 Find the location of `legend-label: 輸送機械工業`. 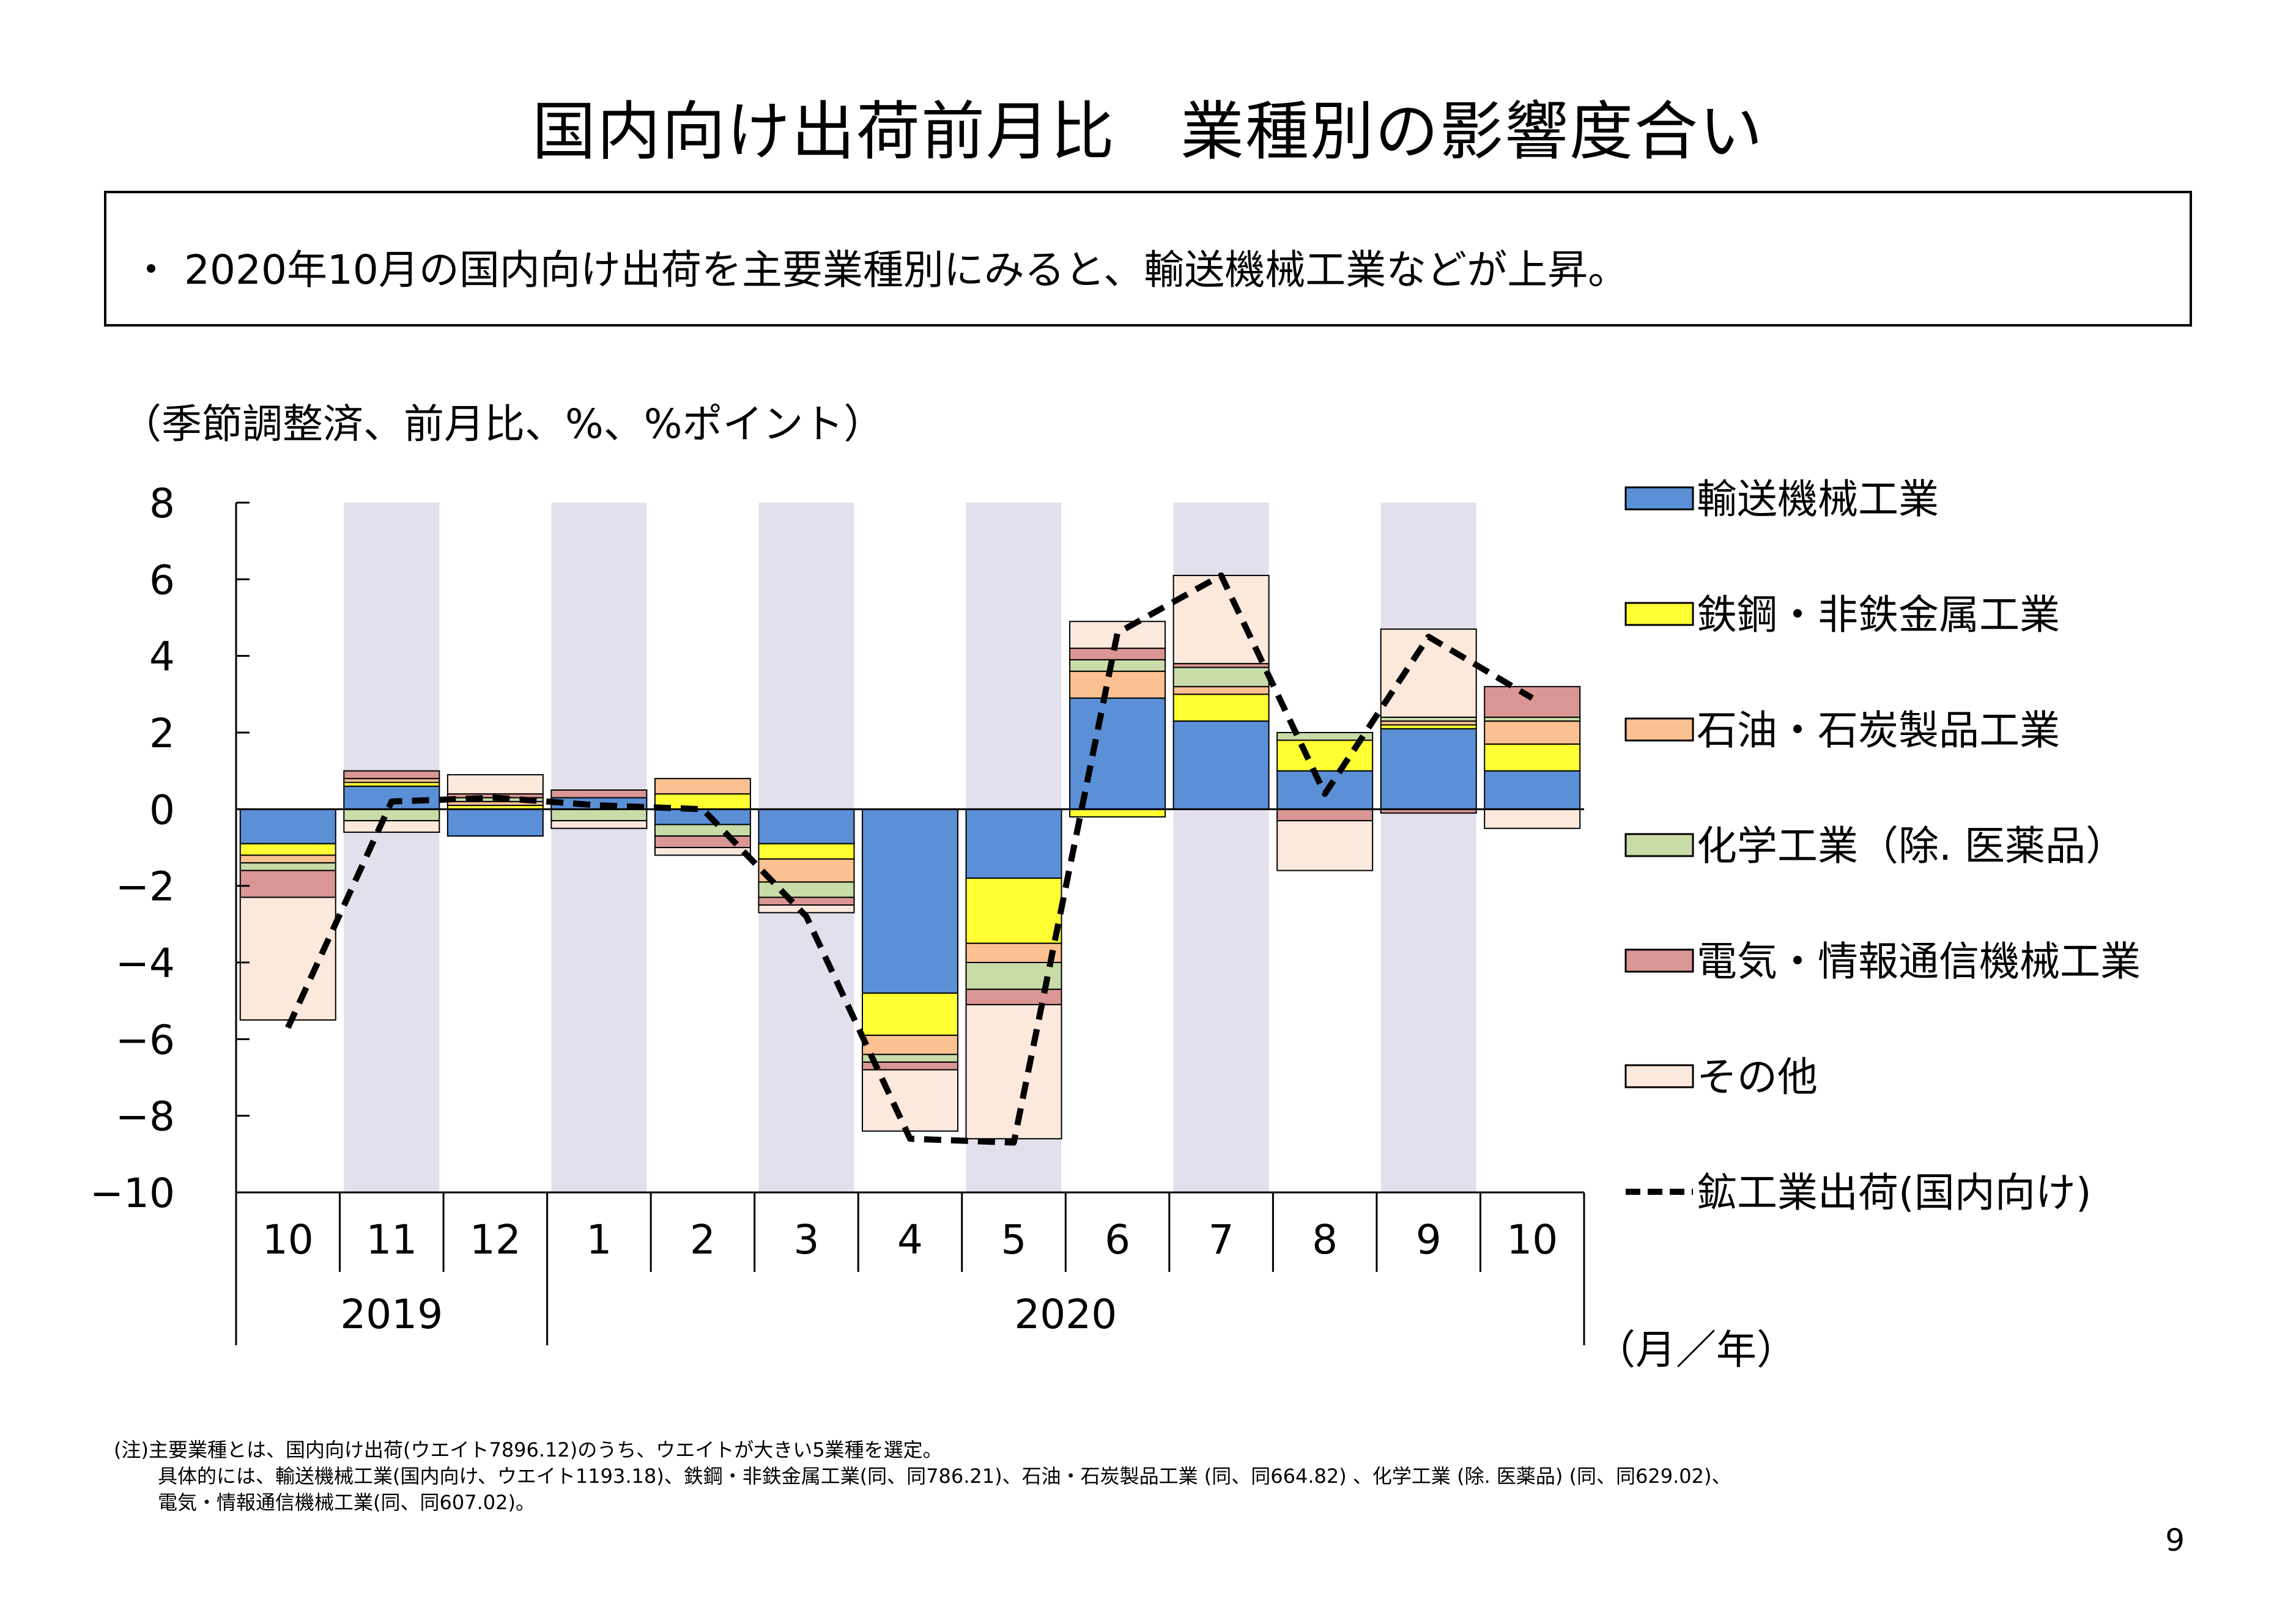

legend-label: 輸送機械工業 is located at coordinates (1818, 500).